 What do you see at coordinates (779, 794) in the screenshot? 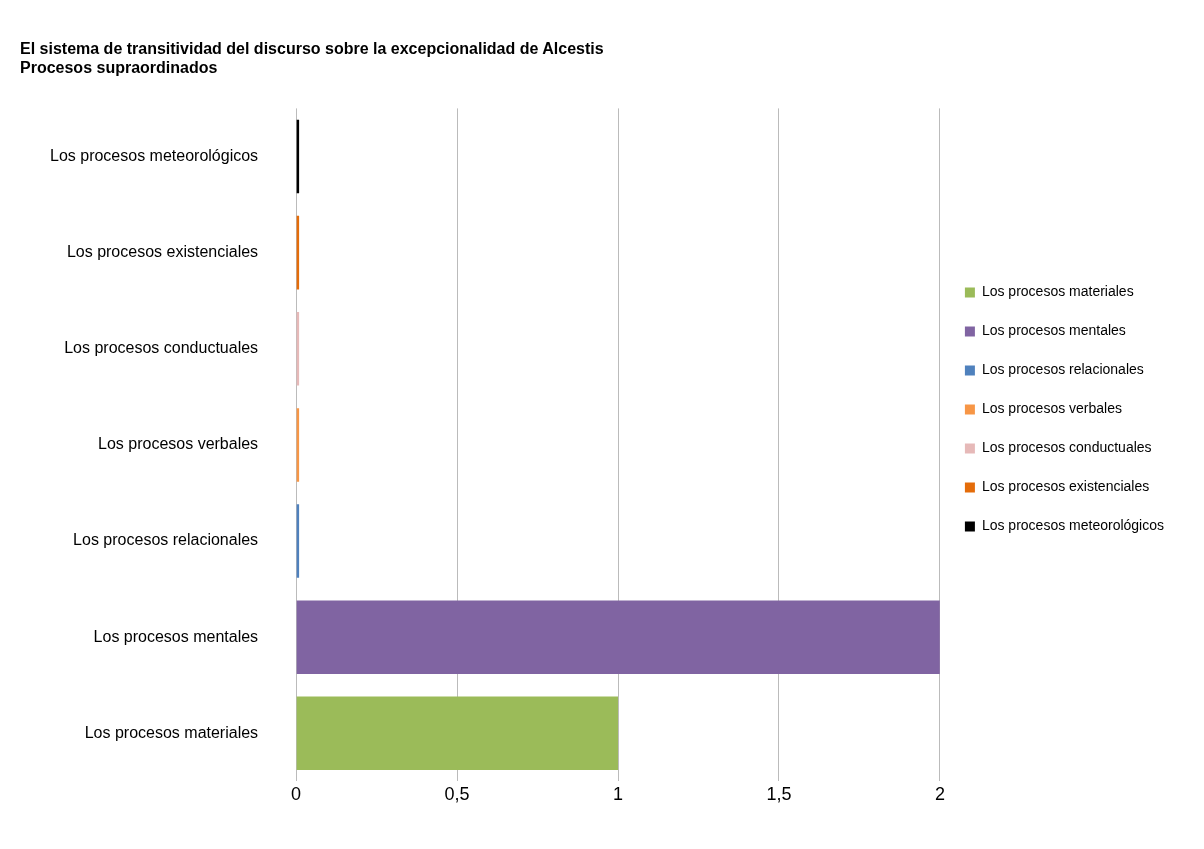
I see `x-tick-label: 1,5` at bounding box center [779, 794].